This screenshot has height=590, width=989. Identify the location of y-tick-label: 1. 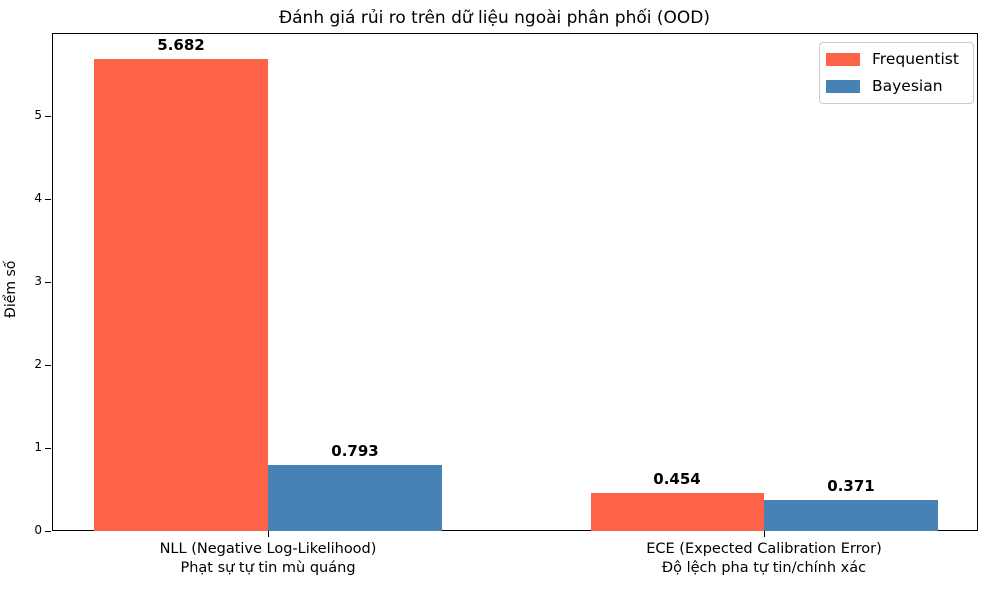
(38, 447).